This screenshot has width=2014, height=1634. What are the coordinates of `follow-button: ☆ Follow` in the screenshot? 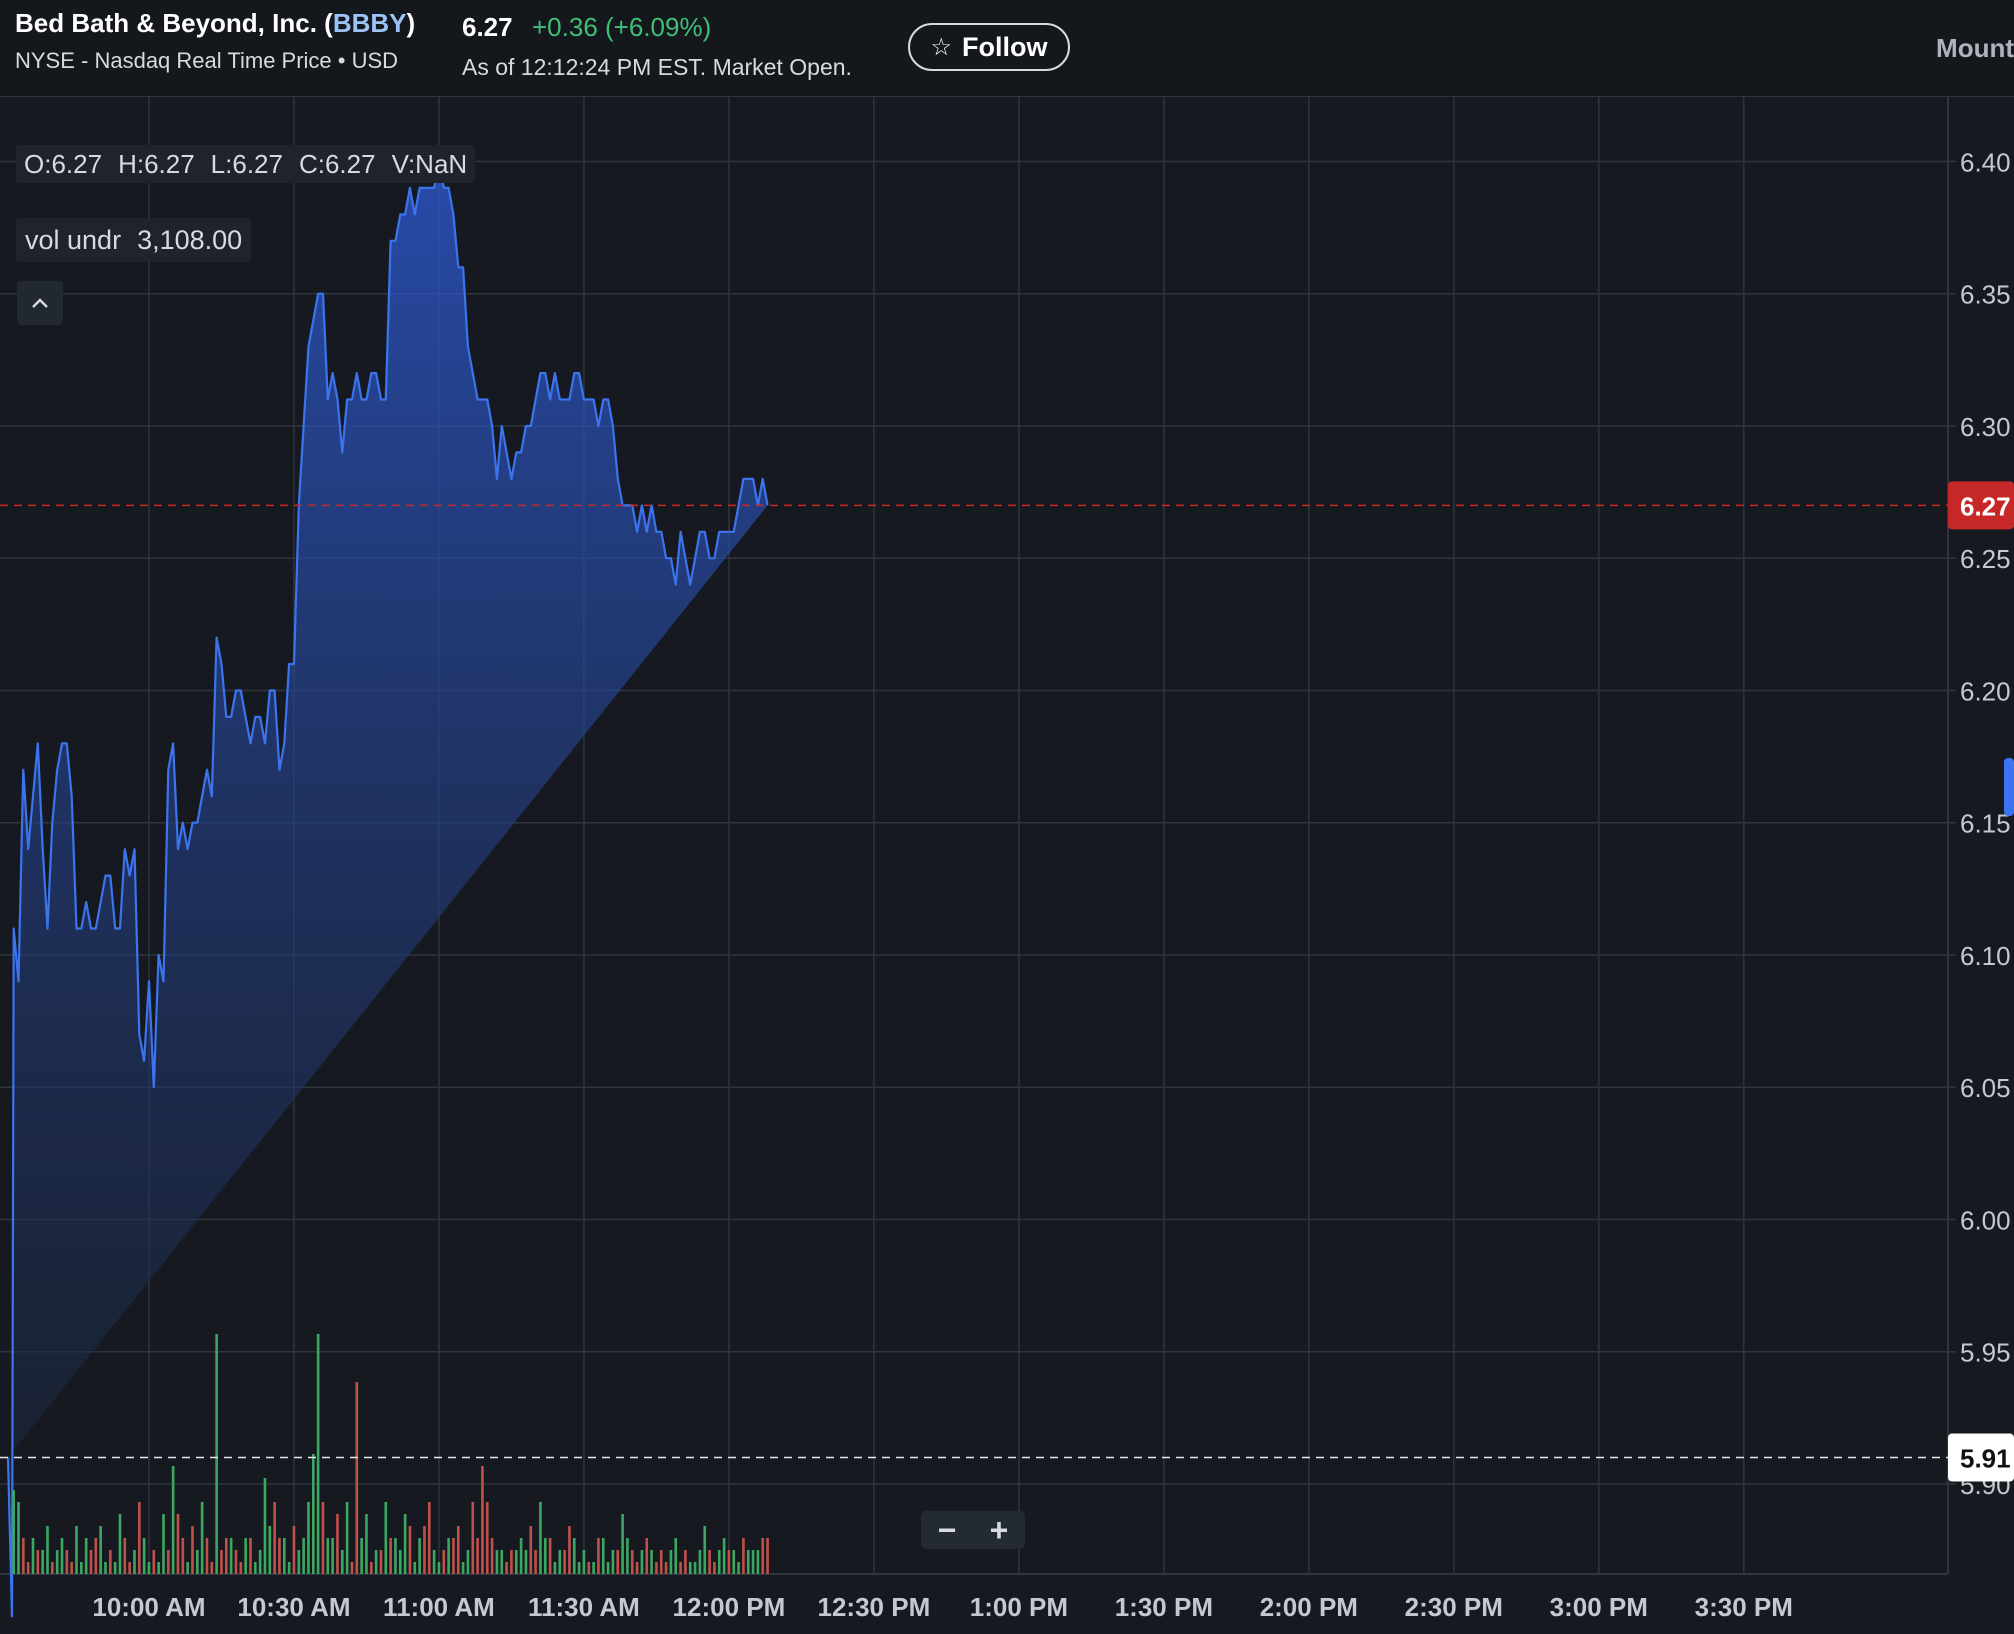 It's located at (989, 47).